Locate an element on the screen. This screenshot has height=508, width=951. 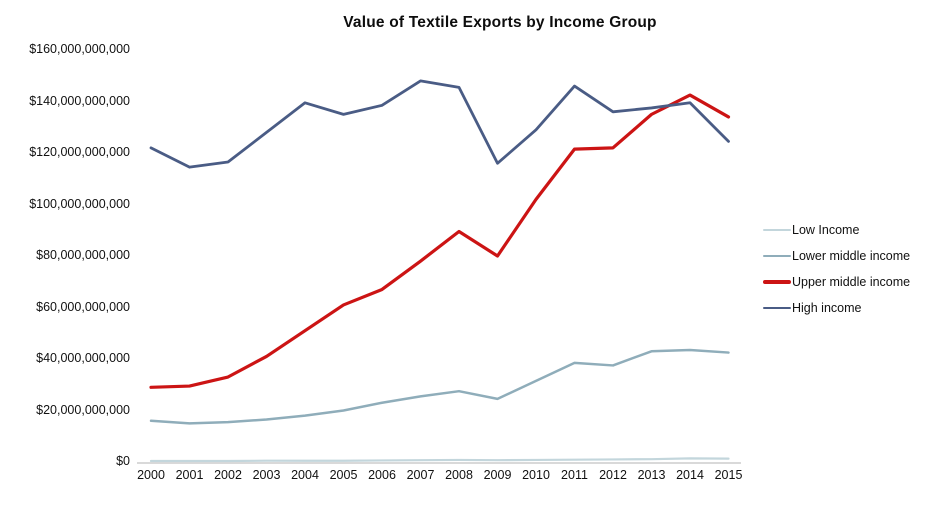
x-tick-label: 2014 is located at coordinates (690, 475).